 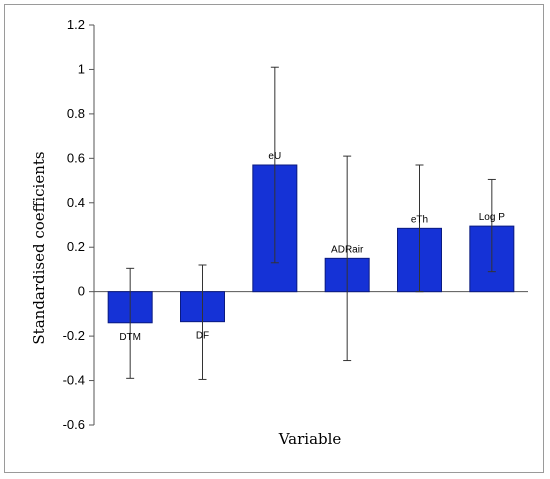 What do you see at coordinates (274, 156) in the screenshot?
I see `bar-label: eU` at bounding box center [274, 156].